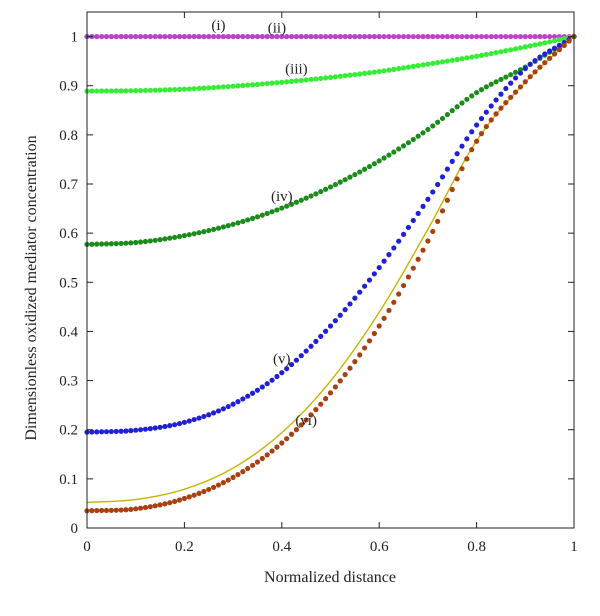  Describe the element at coordinates (68, 185) in the screenshot. I see `y-tick-label: 0.7` at that location.